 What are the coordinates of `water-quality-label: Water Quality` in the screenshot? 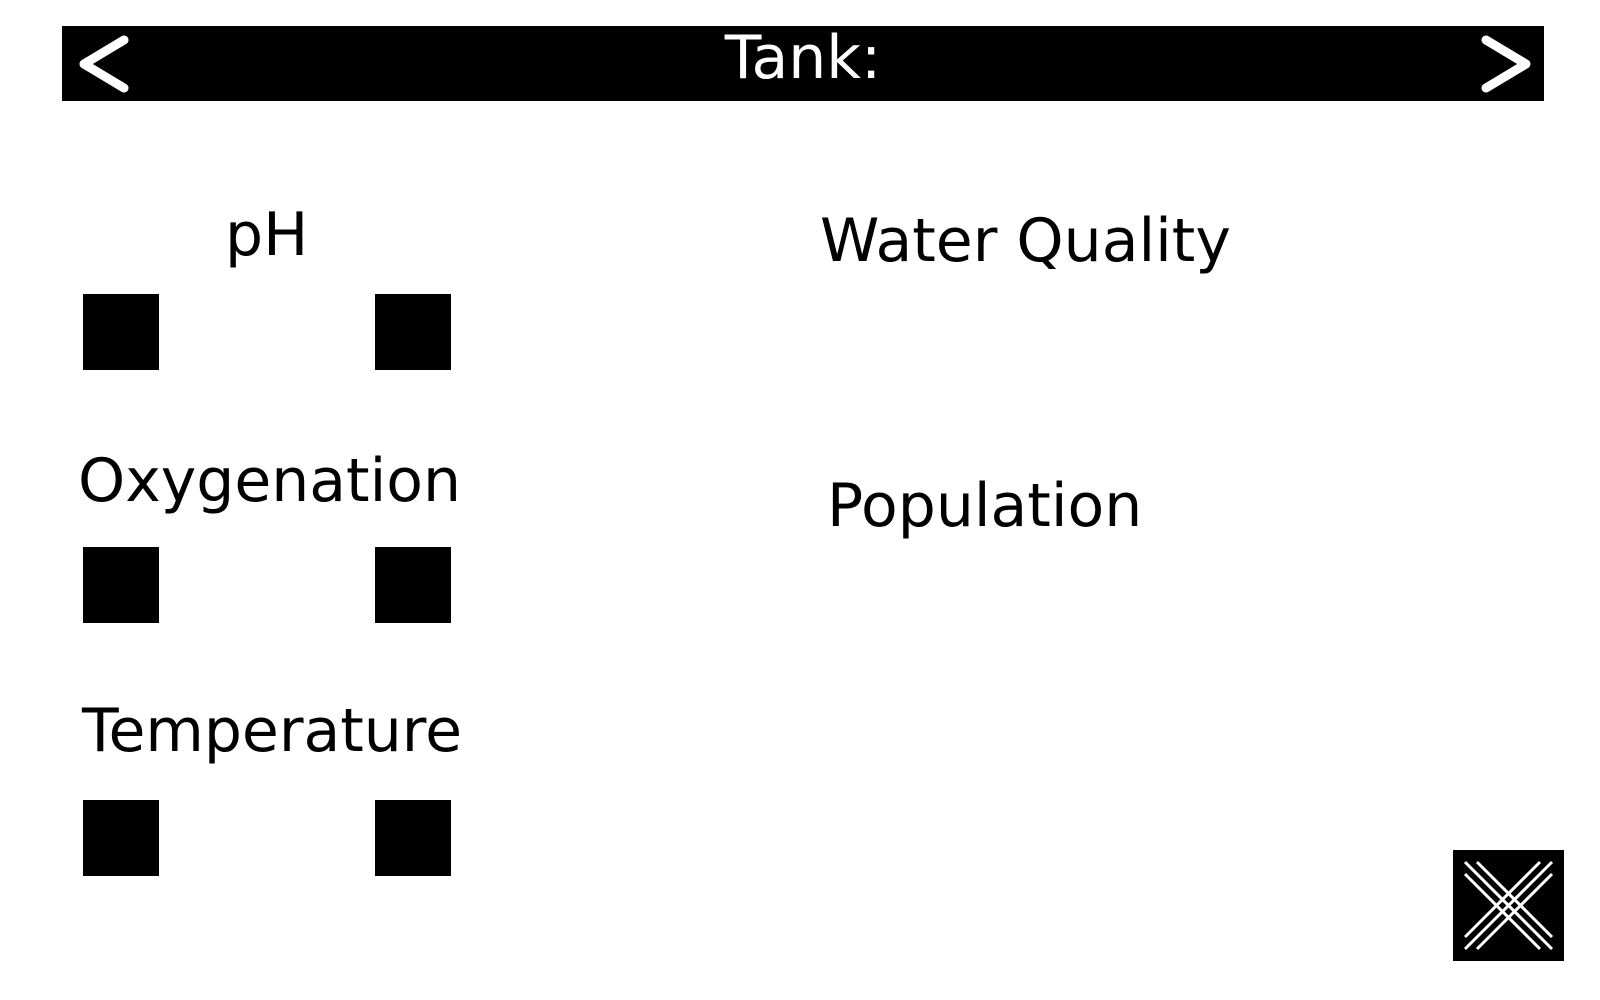 It's located at (1025, 241).